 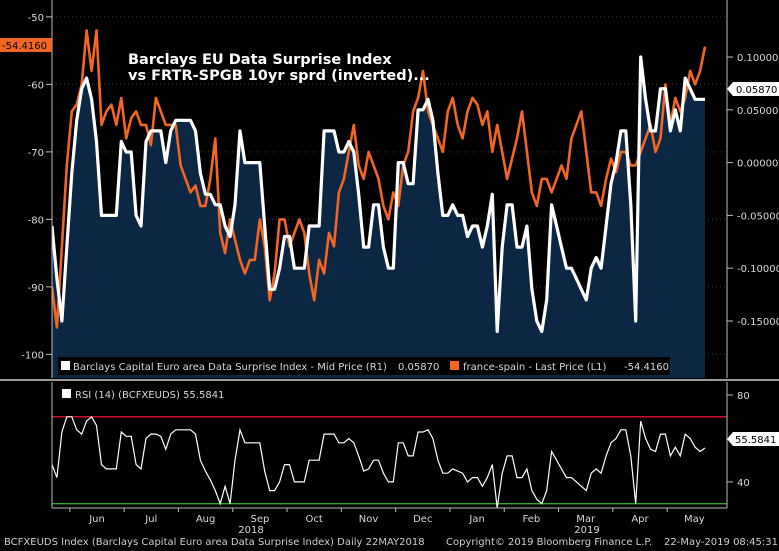 I want to click on x-axis-month-label: Feb, so click(x=532, y=519).